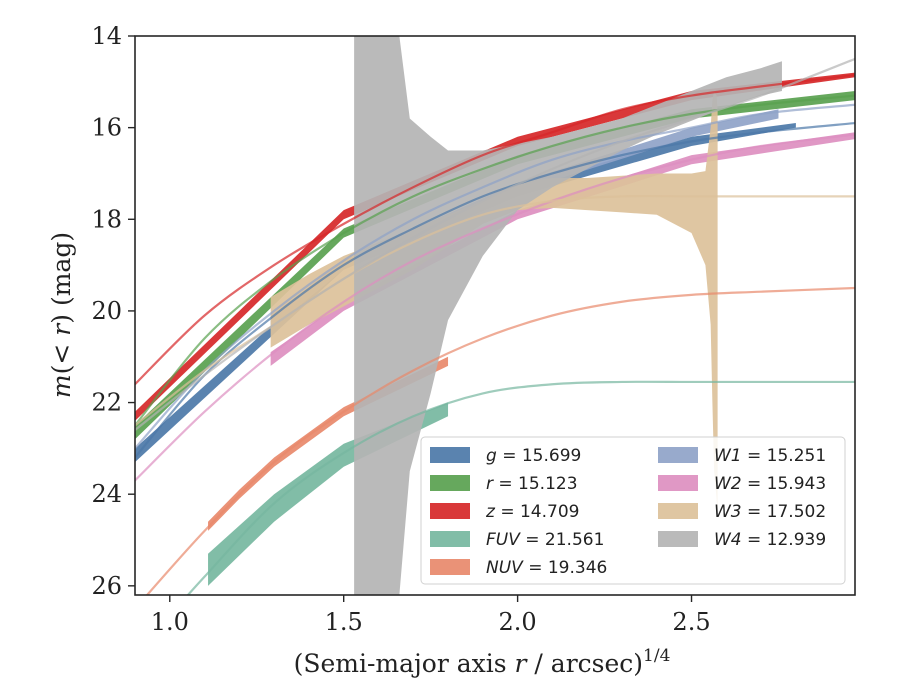 The image size is (900, 700). I want to click on y-axis-ticks: 14 16 18 20 22 24 26, so click(113, 311).